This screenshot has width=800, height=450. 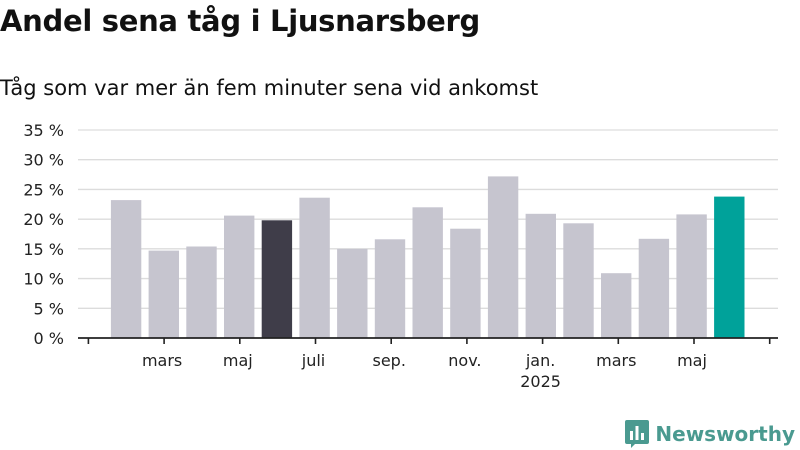 What do you see at coordinates (49, 308) in the screenshot?
I see `y-tick-label: 5 %` at bounding box center [49, 308].